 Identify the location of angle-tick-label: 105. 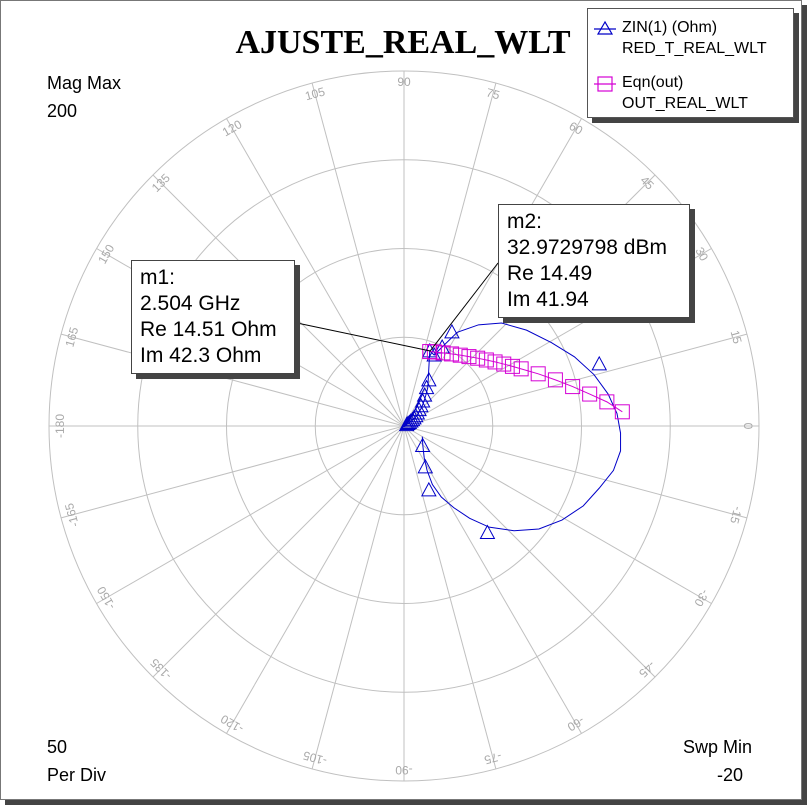
(315, 93).